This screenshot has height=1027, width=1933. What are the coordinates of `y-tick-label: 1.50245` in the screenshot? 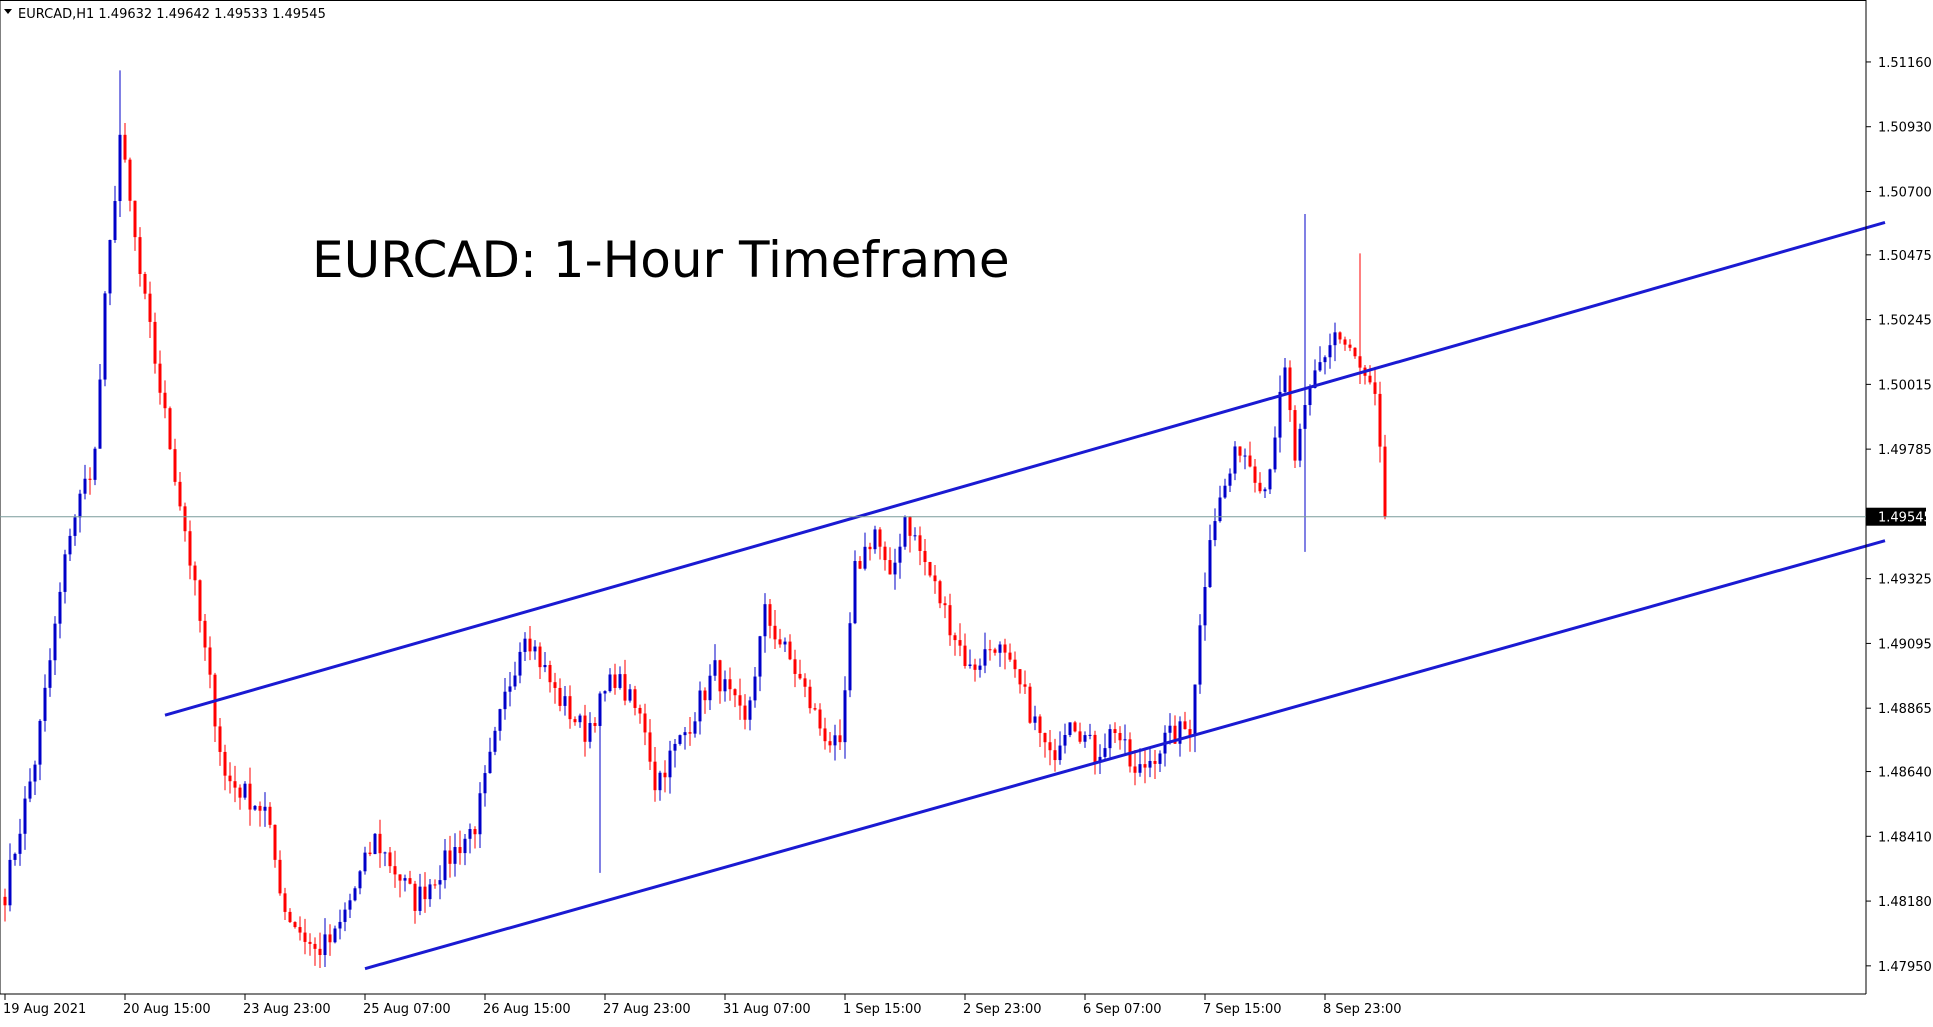 It's located at (1905, 321).